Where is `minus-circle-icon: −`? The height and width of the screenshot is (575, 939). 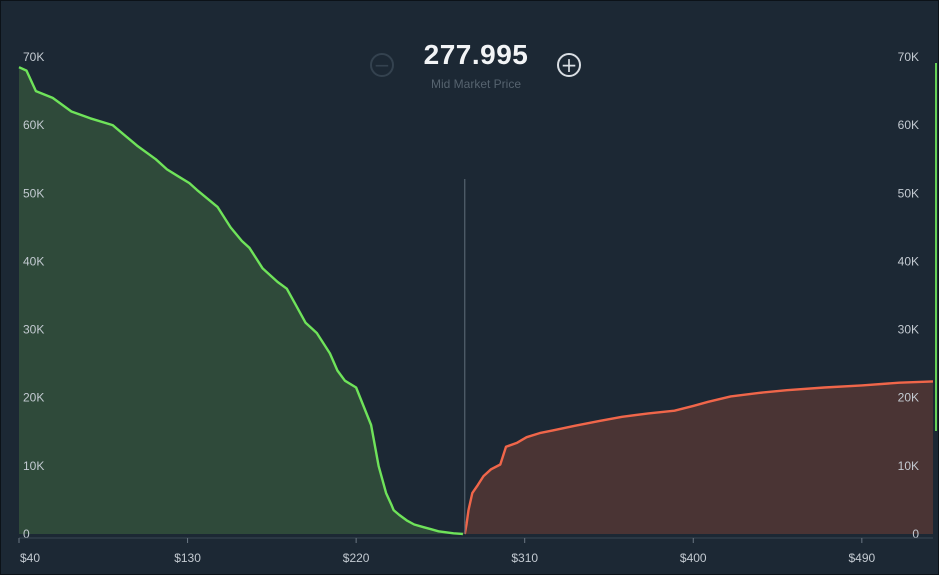 minus-circle-icon: − is located at coordinates (382, 65).